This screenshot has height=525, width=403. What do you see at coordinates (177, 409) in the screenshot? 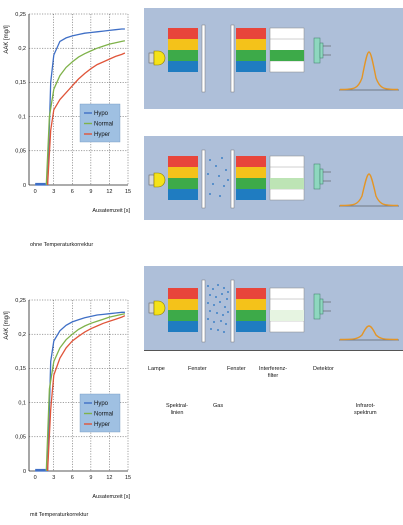
I see `label-spektrallinien: Spektral- linien` at bounding box center [177, 409].